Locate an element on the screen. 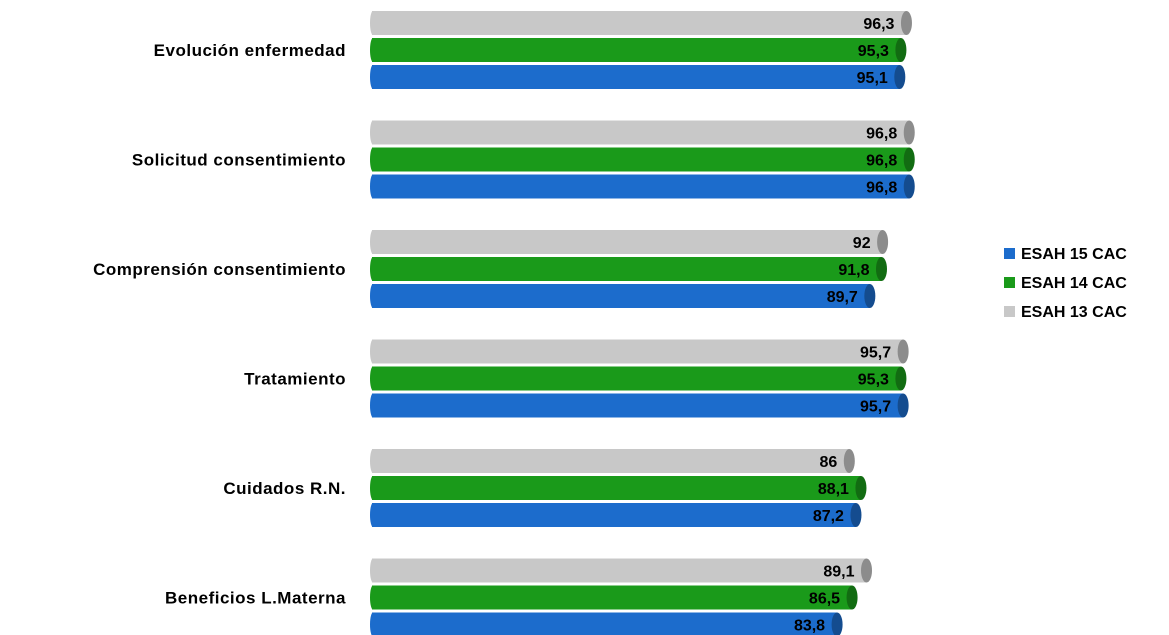 The height and width of the screenshot is (635, 1169). value-label-2-2: 96,8 is located at coordinates (881, 161).